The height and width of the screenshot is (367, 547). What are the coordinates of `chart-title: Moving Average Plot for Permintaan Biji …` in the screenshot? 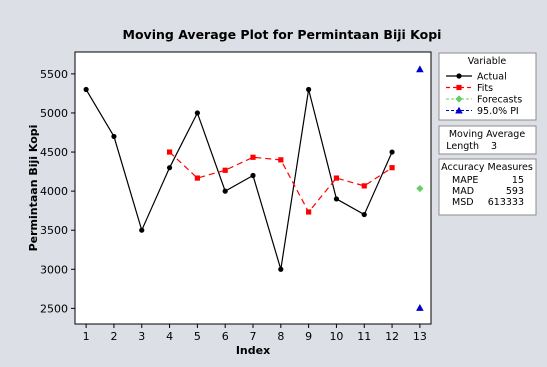 It's located at (282, 34).